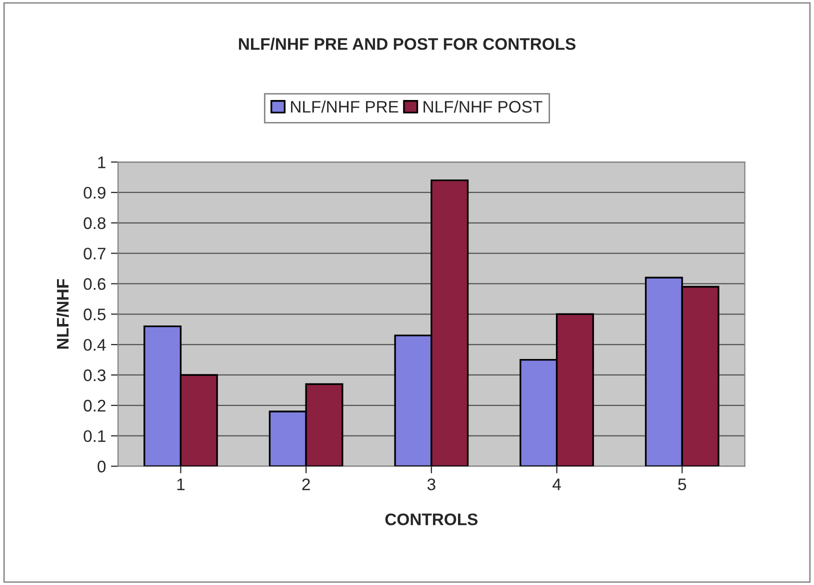 The width and height of the screenshot is (814, 585). What do you see at coordinates (431, 519) in the screenshot?
I see `x-axis-title: CONTROLS` at bounding box center [431, 519].